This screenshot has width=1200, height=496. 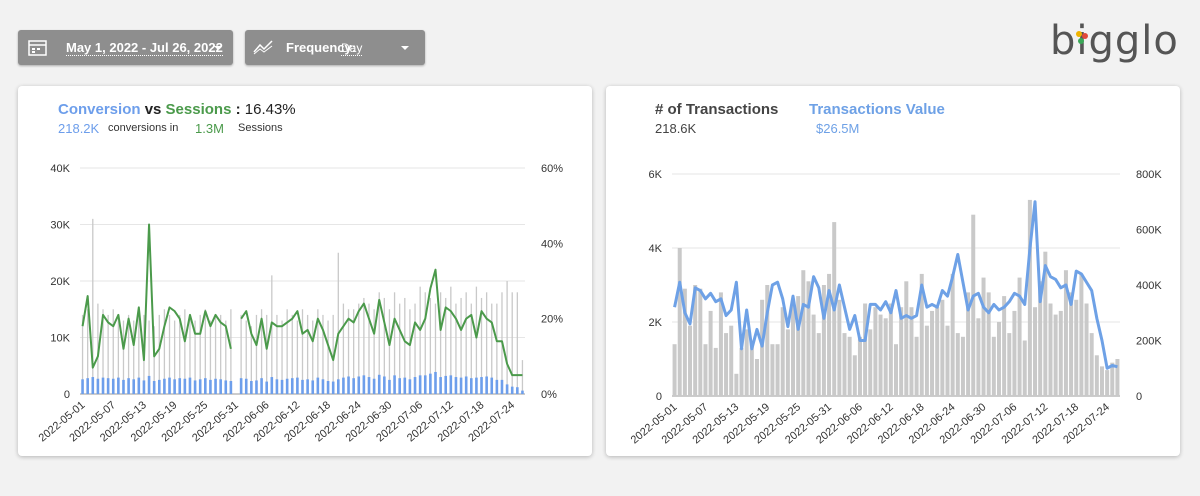 What do you see at coordinates (656, 323) in the screenshot?
I see `y-tick-label: 2K` at bounding box center [656, 323].